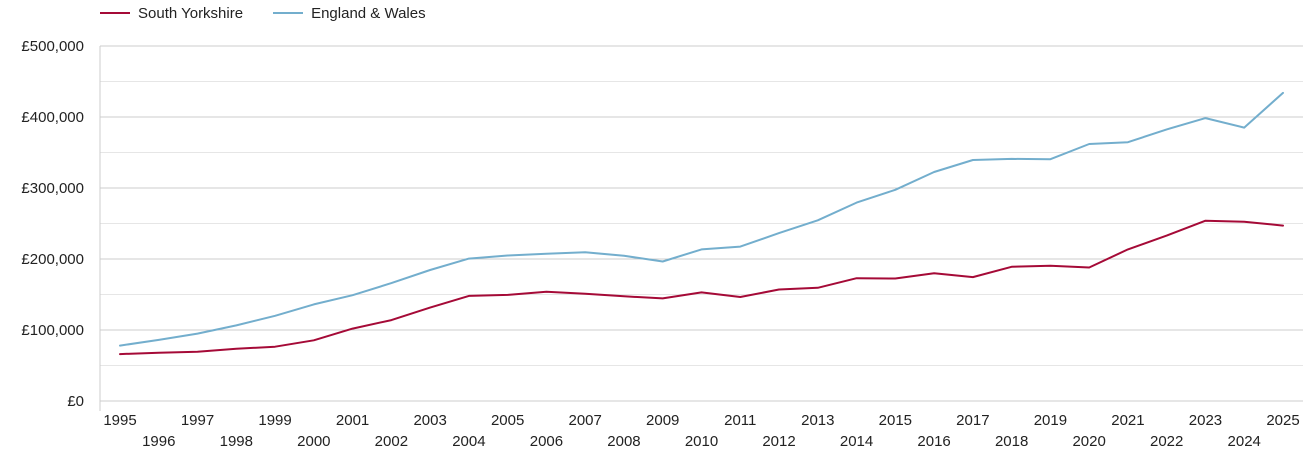  I want to click on x-tick-label: 2017, so click(972, 420).